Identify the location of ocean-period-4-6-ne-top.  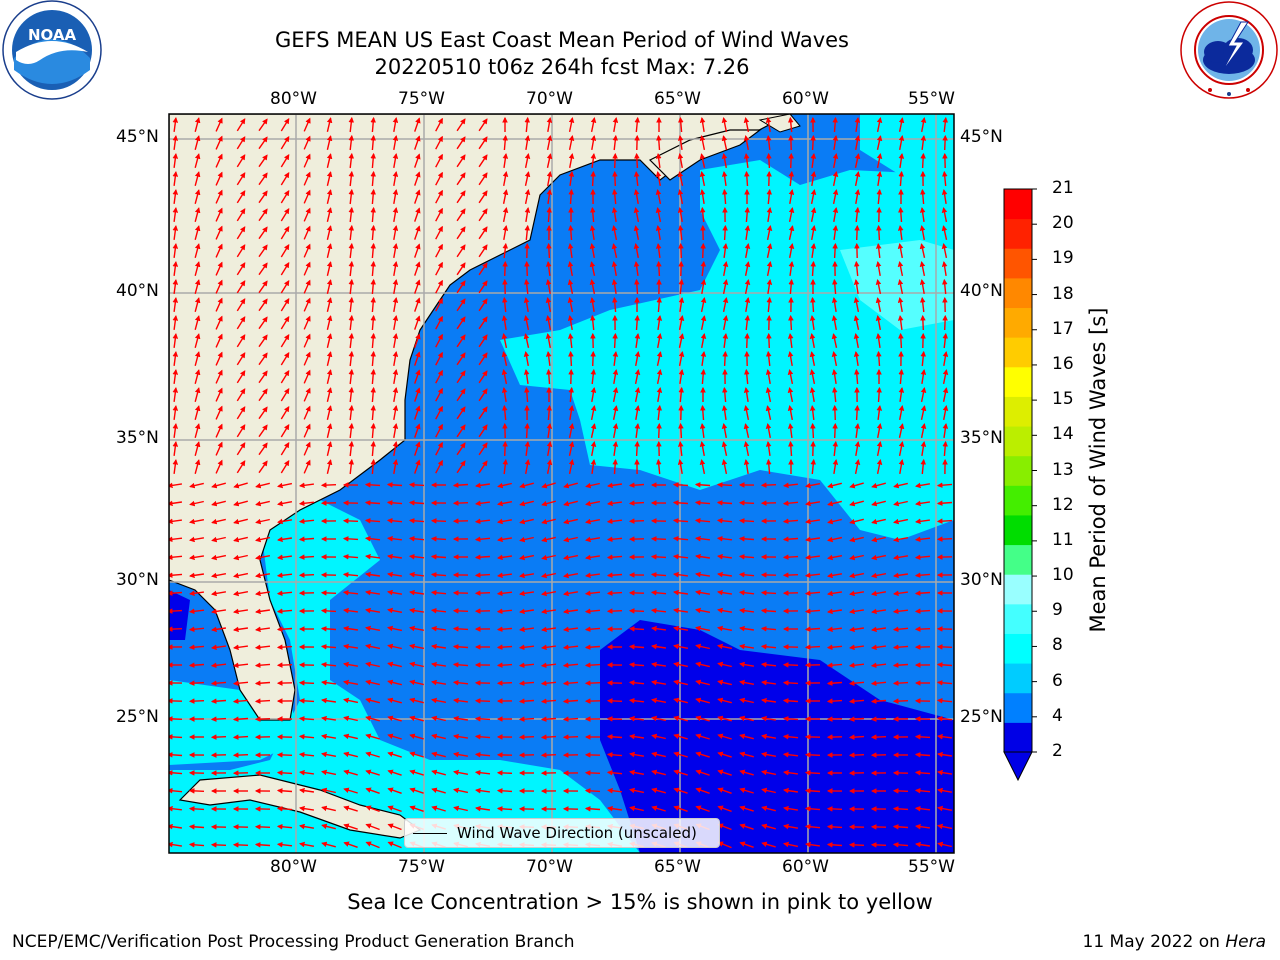
(907, 147).